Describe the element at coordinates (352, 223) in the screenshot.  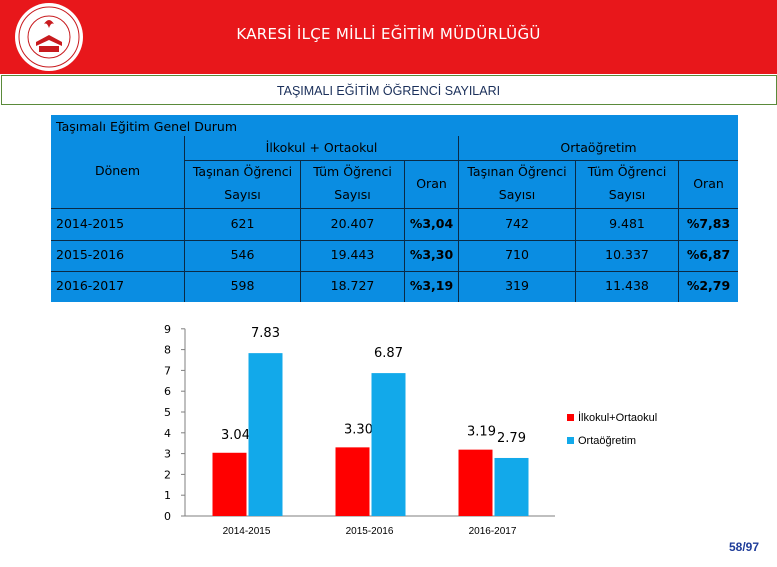
I see `row-total-primary: 20.407` at that location.